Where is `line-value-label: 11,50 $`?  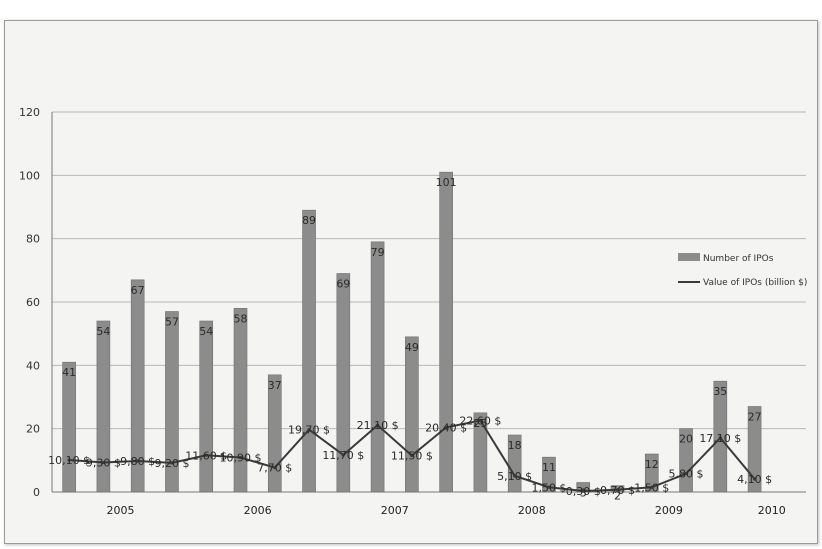
line-value-label: 11,50 $ is located at coordinates (412, 456).